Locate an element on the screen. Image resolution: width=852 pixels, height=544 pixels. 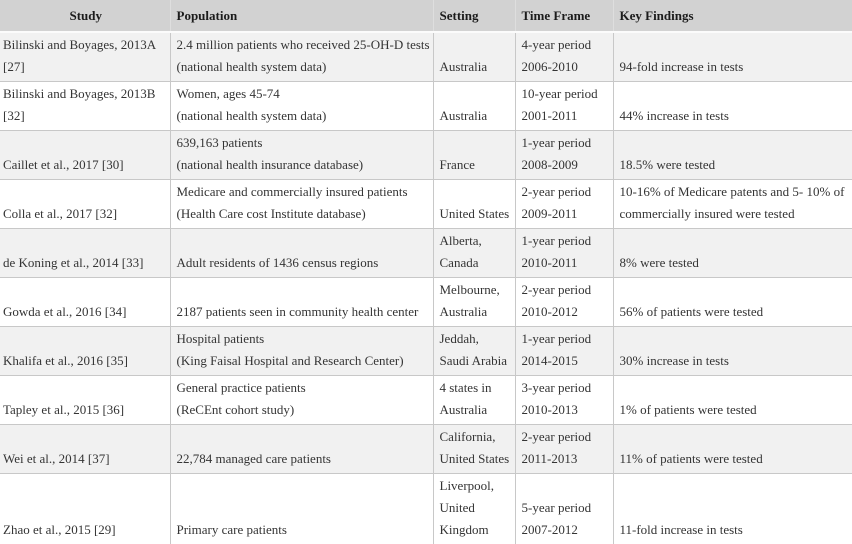
cell-time-frame: 5-year period 2007-2012 is located at coordinates (564, 509).